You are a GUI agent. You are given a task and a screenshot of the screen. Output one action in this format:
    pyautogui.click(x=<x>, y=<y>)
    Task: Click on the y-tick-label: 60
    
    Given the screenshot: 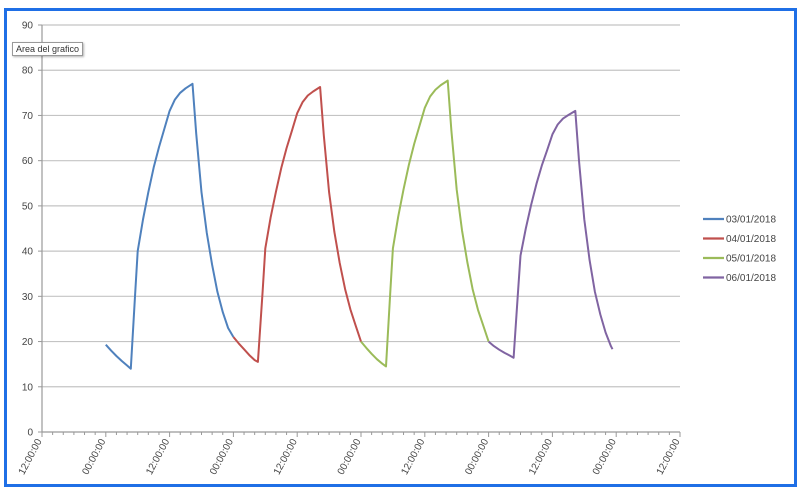 What is the action you would take?
    pyautogui.click(x=28, y=161)
    